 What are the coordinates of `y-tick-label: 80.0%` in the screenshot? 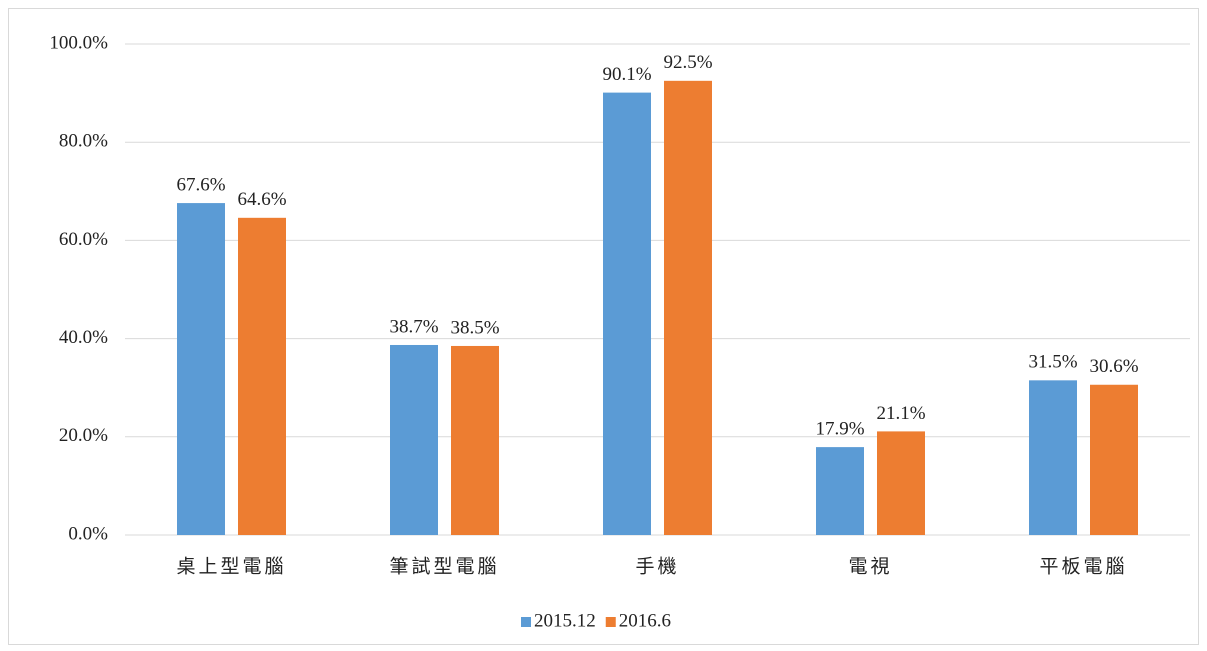 It's located at (83, 141).